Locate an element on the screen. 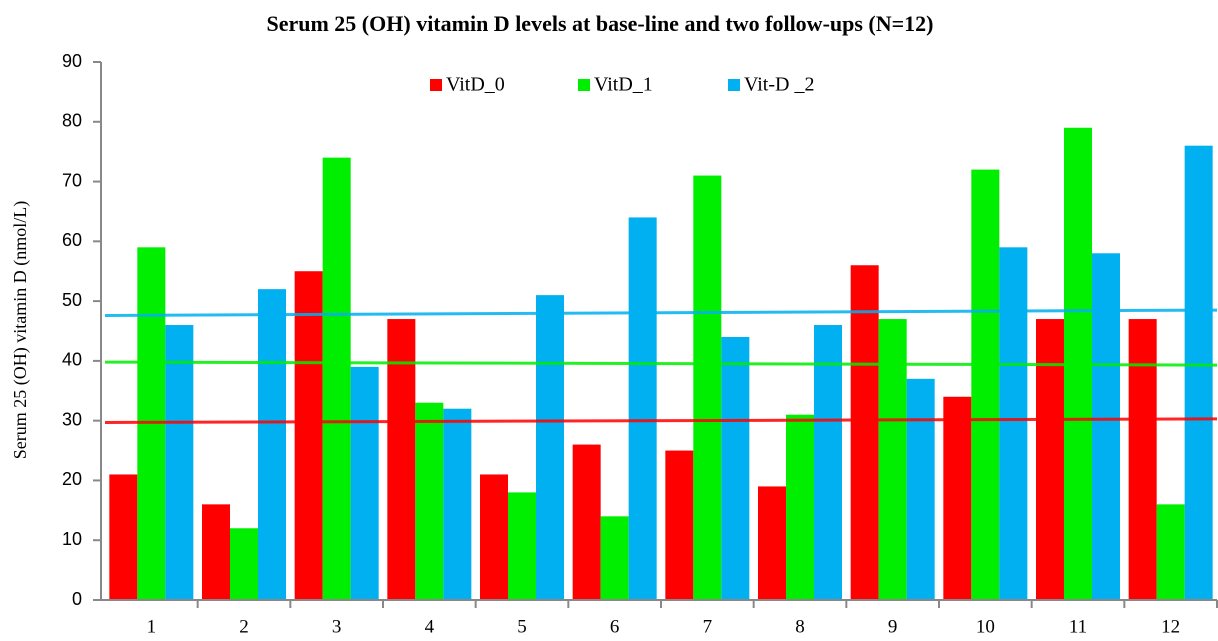  x-tick-label: 10 is located at coordinates (985, 626).